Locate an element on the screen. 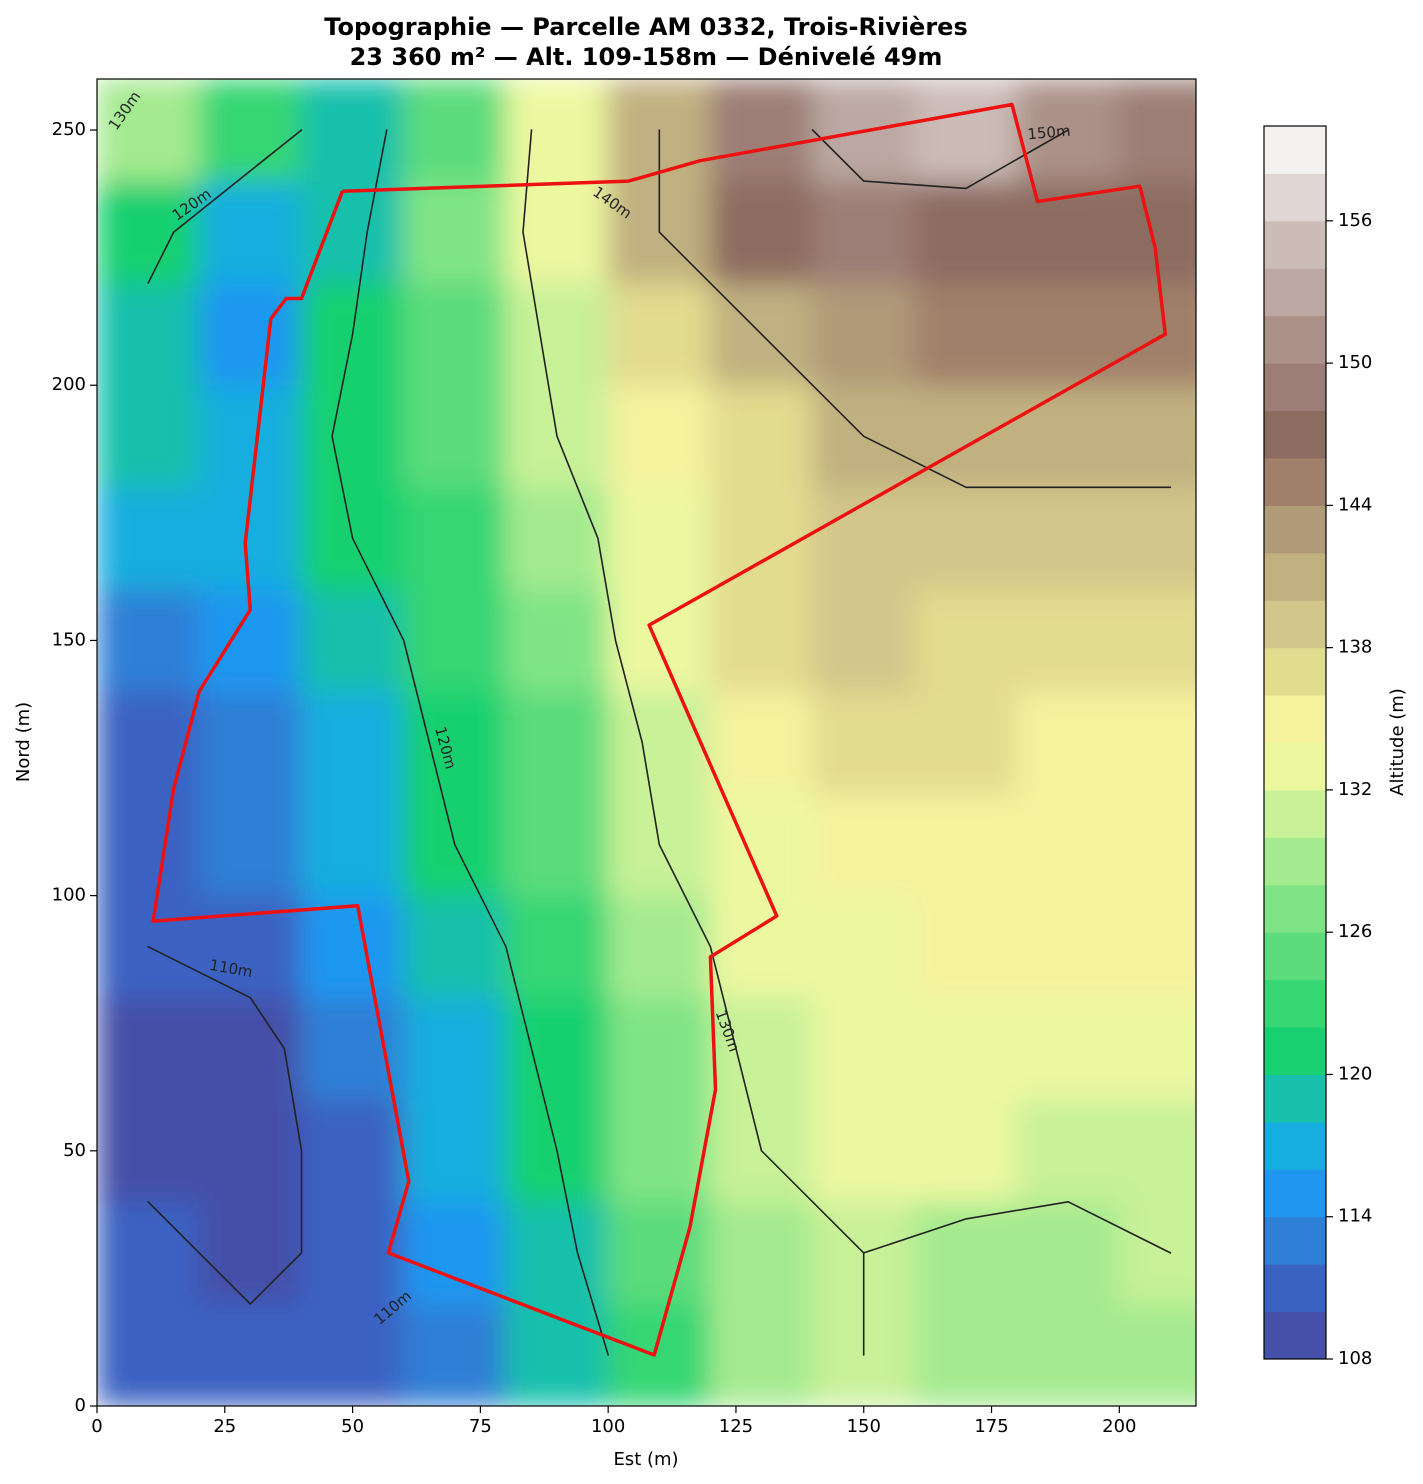 The height and width of the screenshot is (1484, 1423). y-tick-label: 250 is located at coordinates (69, 129).